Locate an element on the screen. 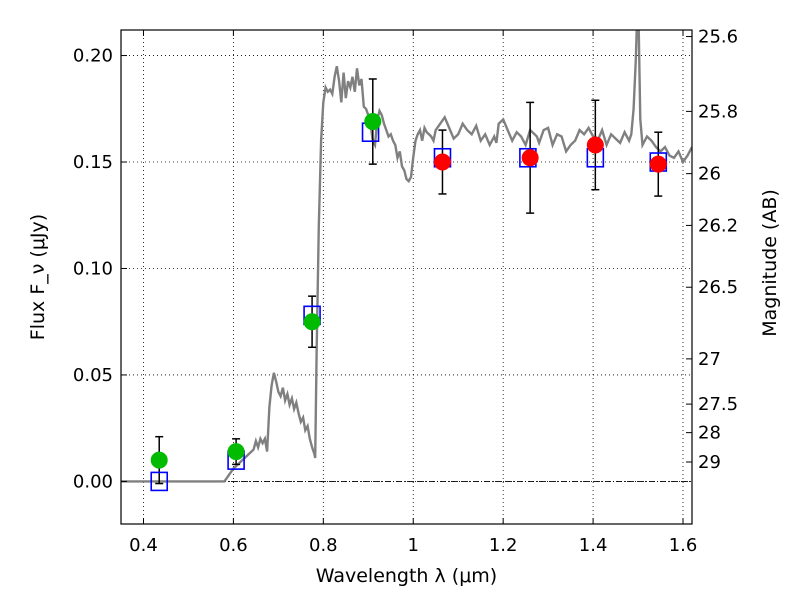 The image size is (800, 600). y-tick-label: 0.00 is located at coordinates (93, 481).